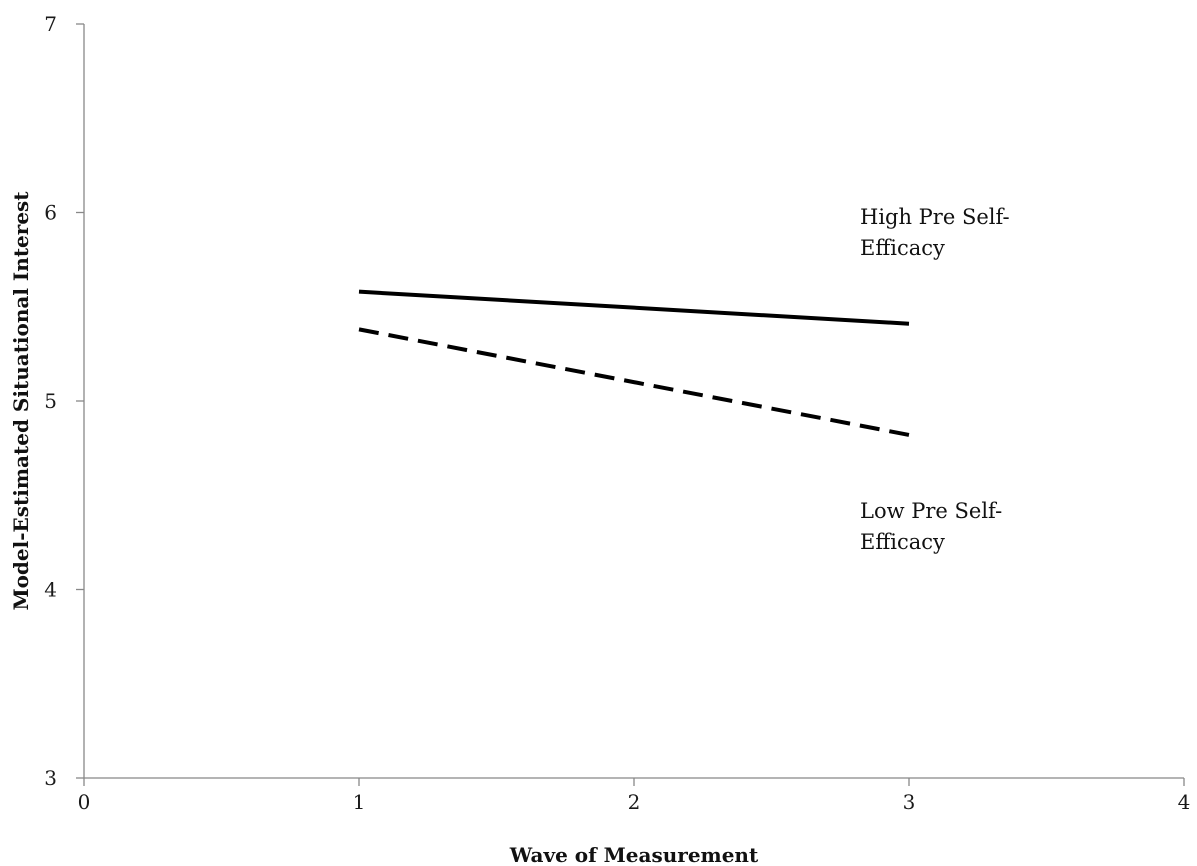 Image resolution: width=1197 pixels, height=866 pixels. What do you see at coordinates (84, 802) in the screenshot?
I see `x-tick-label: 0` at bounding box center [84, 802].